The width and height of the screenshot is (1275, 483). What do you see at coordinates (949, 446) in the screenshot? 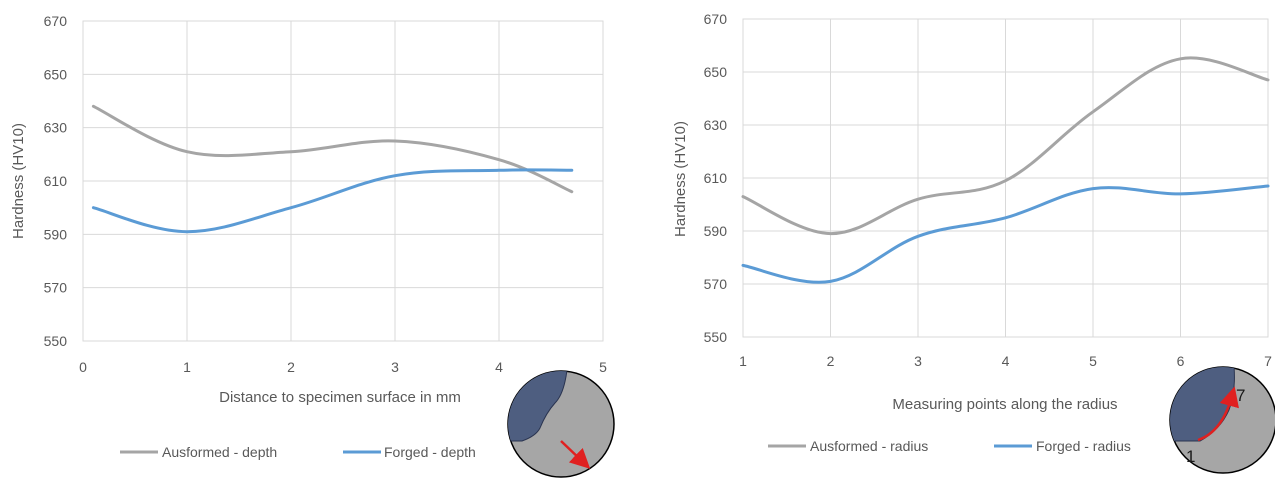
I see `radius-chart-legend: Ausformed - radius Forged - radius` at bounding box center [949, 446].